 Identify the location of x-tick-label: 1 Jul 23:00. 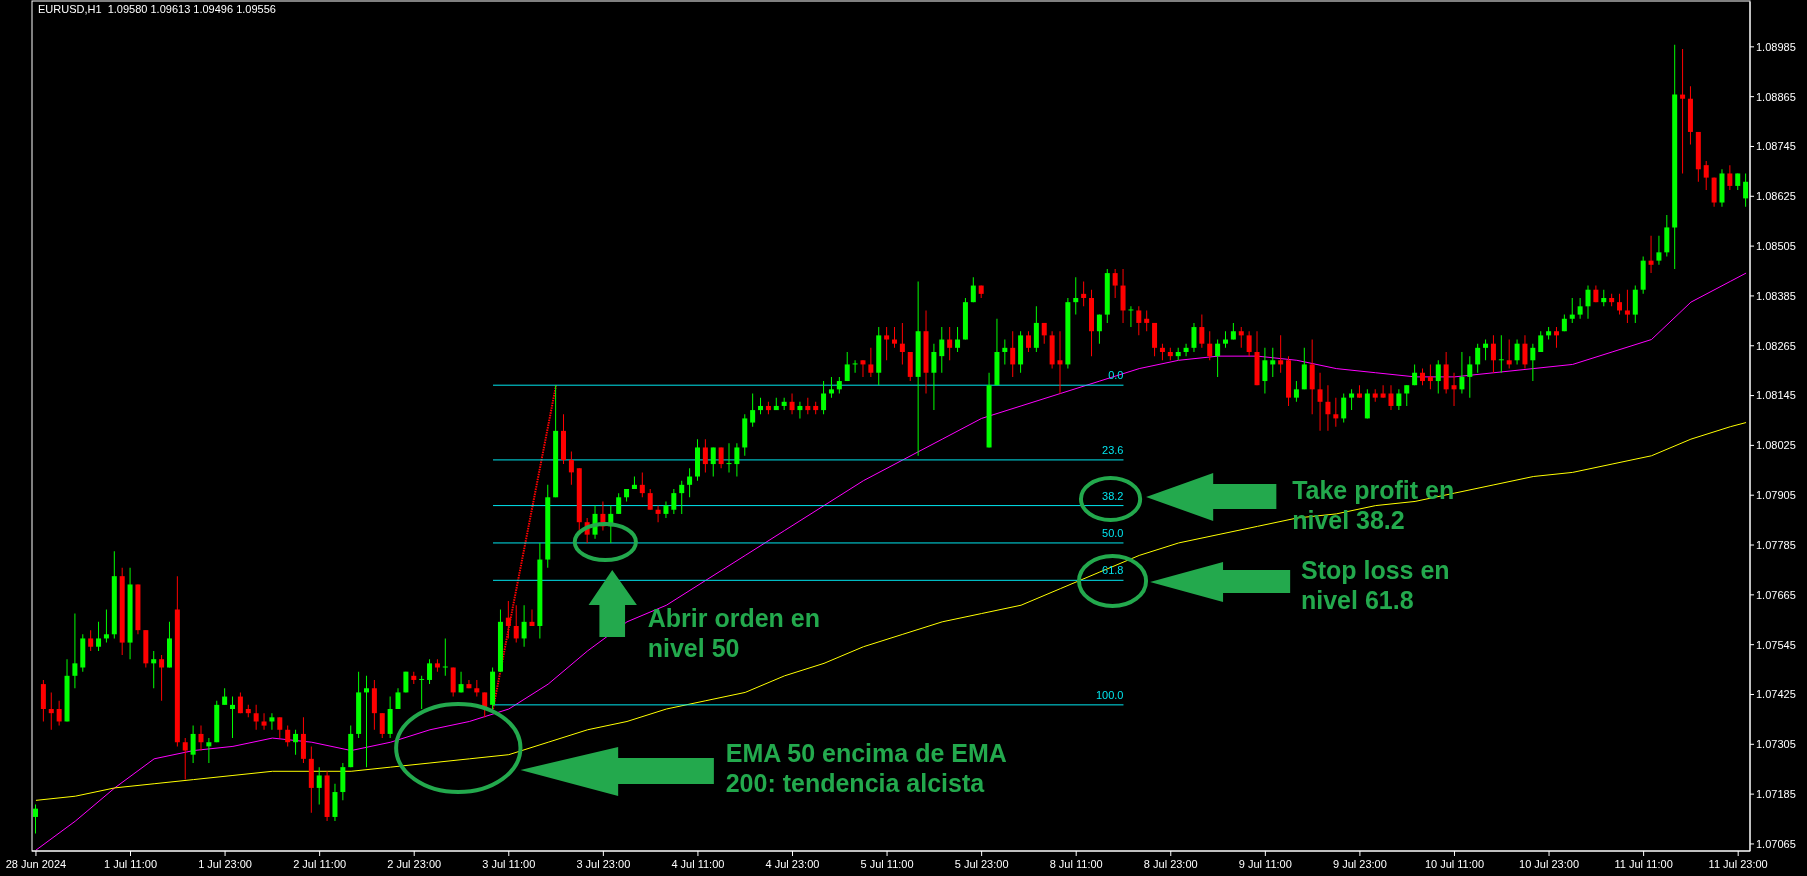
(225, 864).